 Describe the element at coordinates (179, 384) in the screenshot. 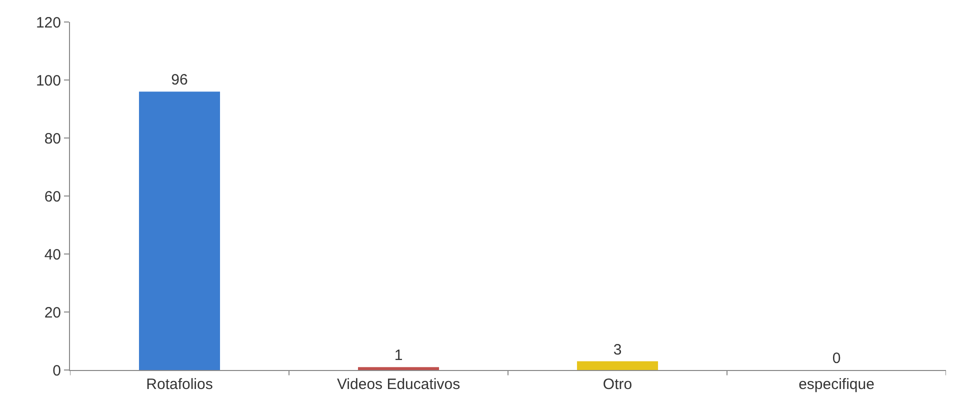

I see `x-tick-label: Rotafolios` at that location.